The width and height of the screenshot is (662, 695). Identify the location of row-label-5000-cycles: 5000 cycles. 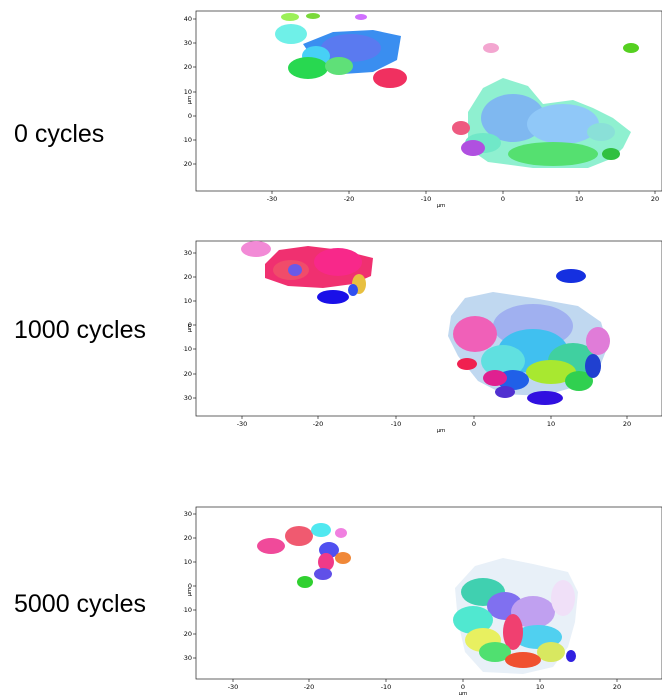
(80, 604).